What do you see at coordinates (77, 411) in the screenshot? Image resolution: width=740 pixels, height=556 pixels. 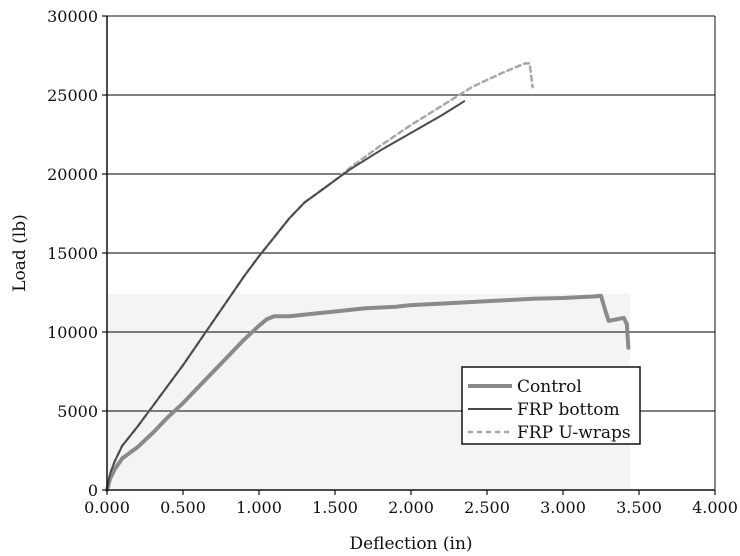 I see `y-tick-label-1: 5000` at bounding box center [77, 411].